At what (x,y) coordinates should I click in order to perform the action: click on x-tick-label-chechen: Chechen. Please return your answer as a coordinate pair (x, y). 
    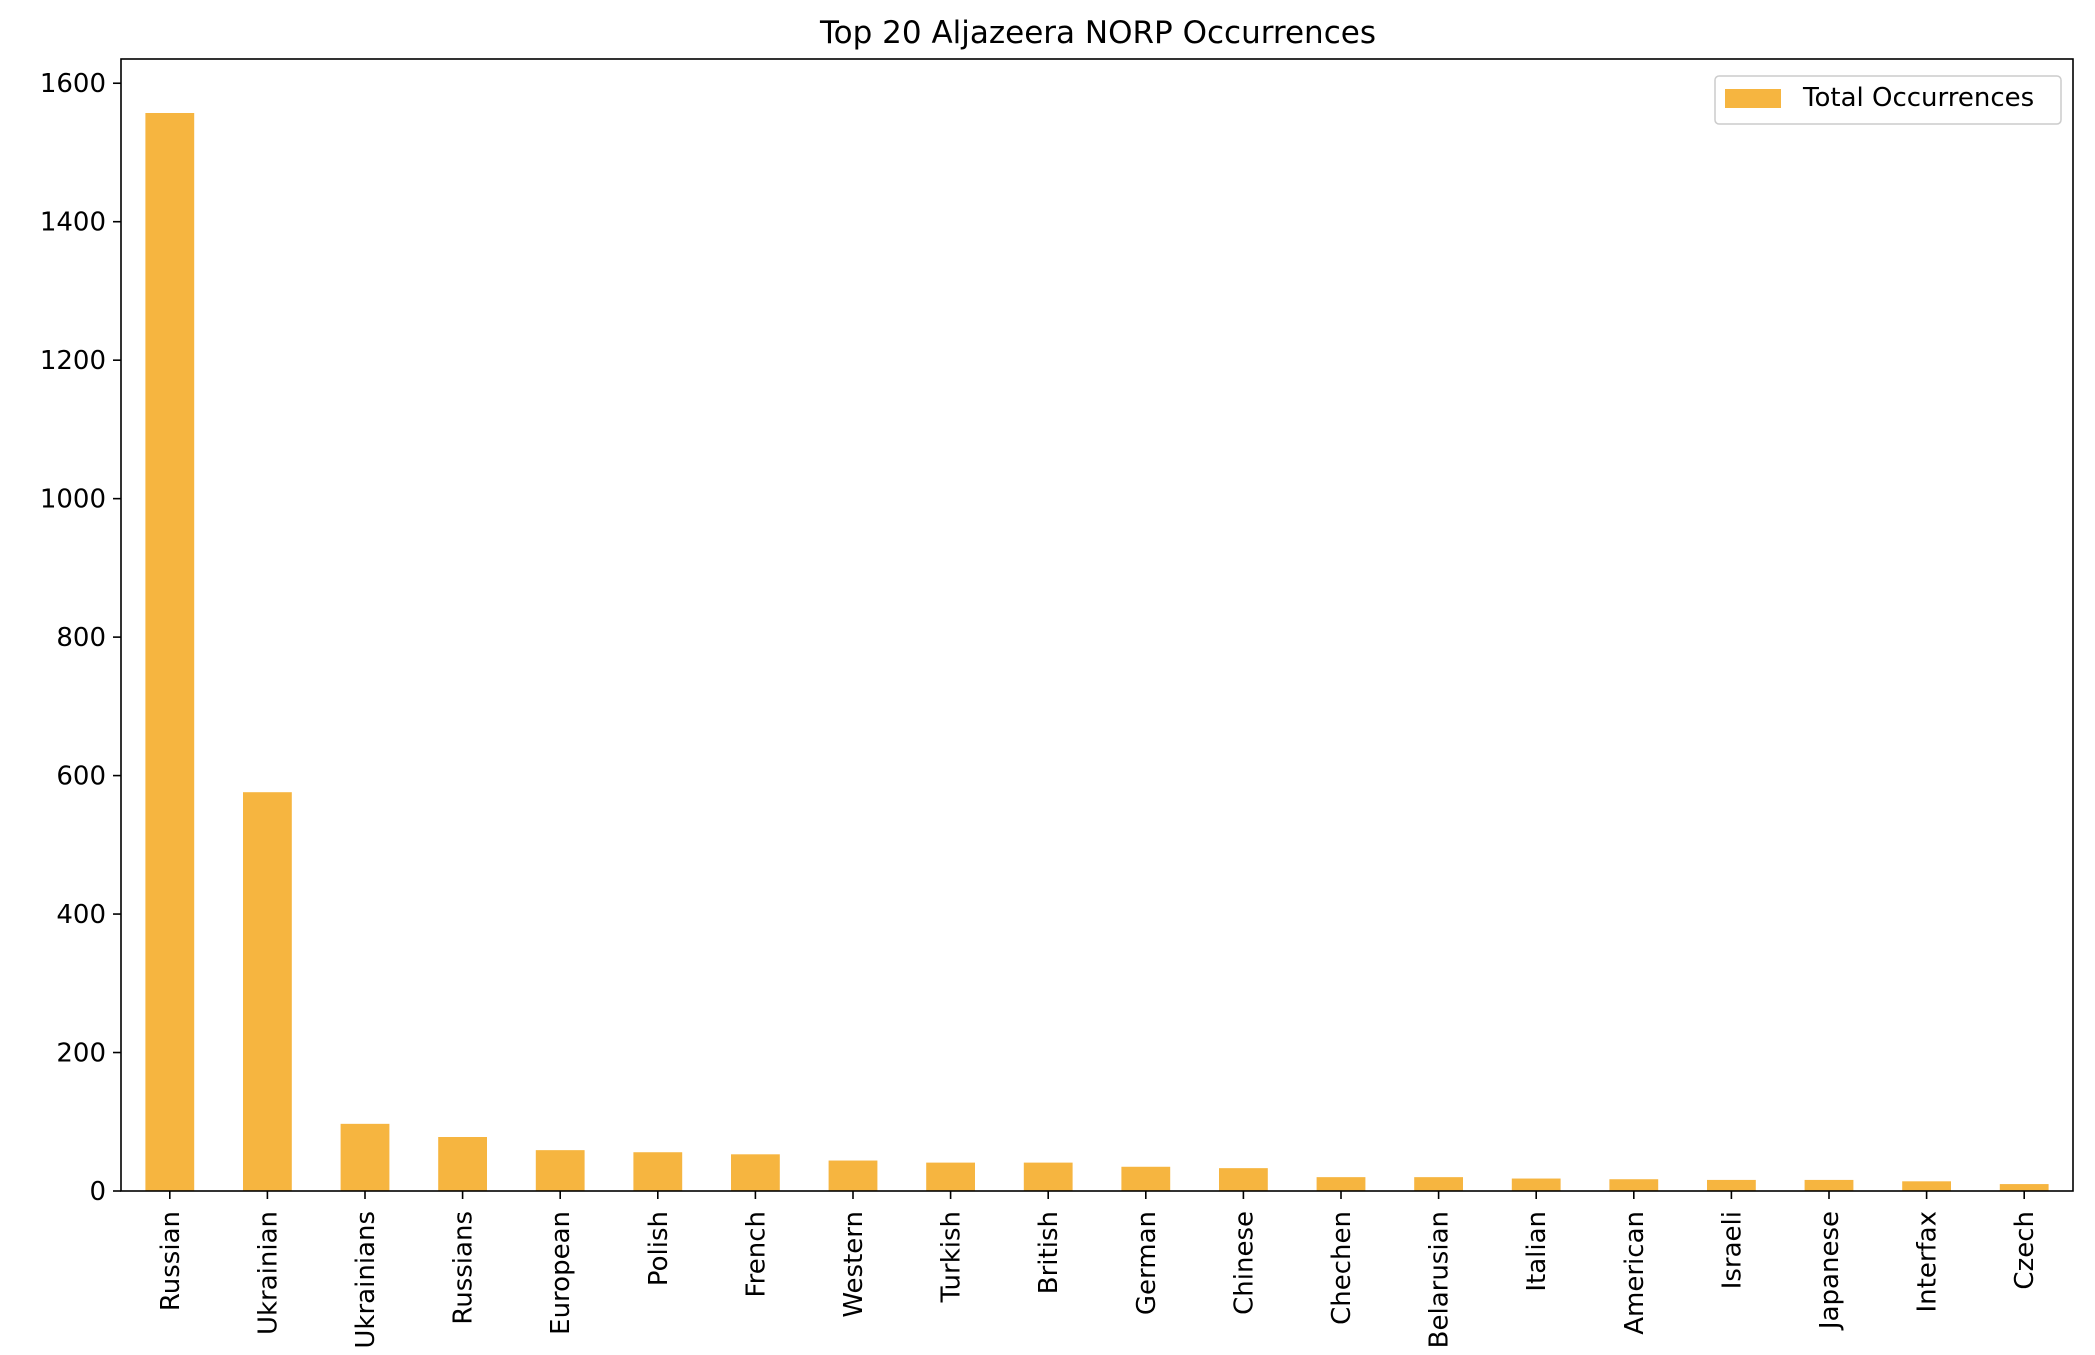
    Looking at the image, I should click on (1342, 1268).